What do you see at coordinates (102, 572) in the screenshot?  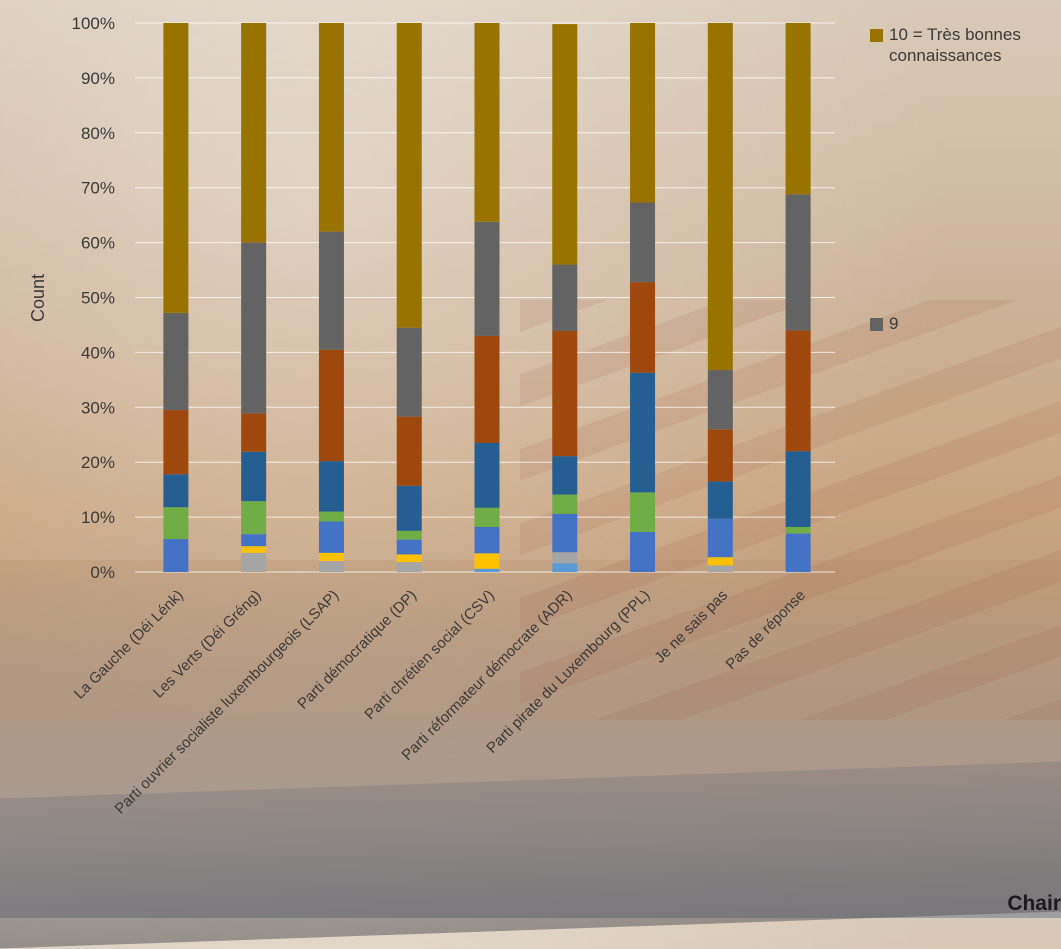 I see `y-tick-label: 0%` at bounding box center [102, 572].